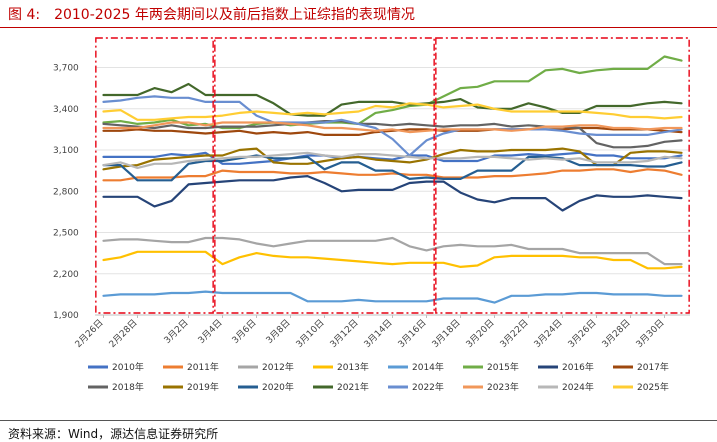 This screenshot has width=717, height=442. What do you see at coordinates (582, 333) in the screenshot?
I see `x-tick-label: 3月26日` at bounding box center [582, 333].